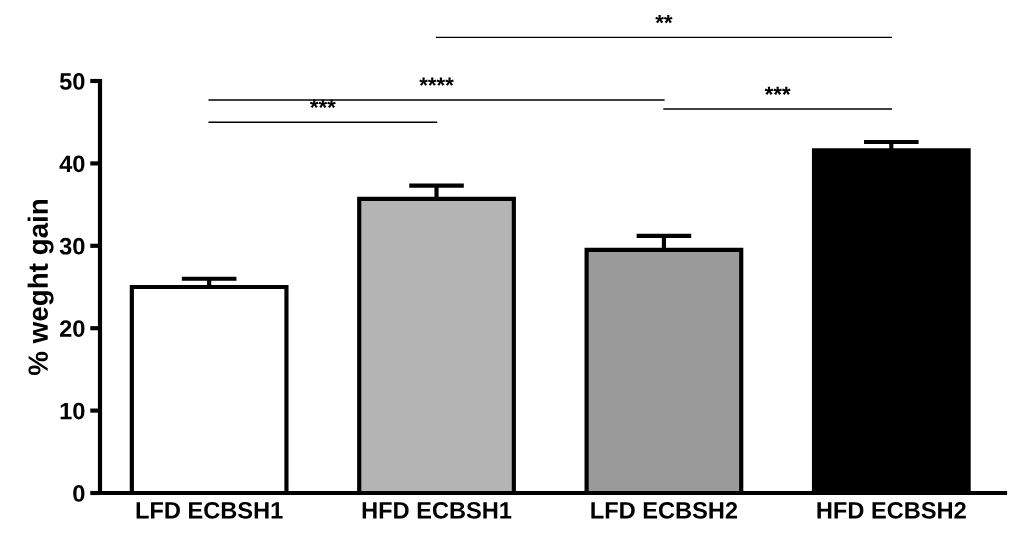  Describe the element at coordinates (40, 287) in the screenshot. I see `y-axis-title: % weght gain` at that location.